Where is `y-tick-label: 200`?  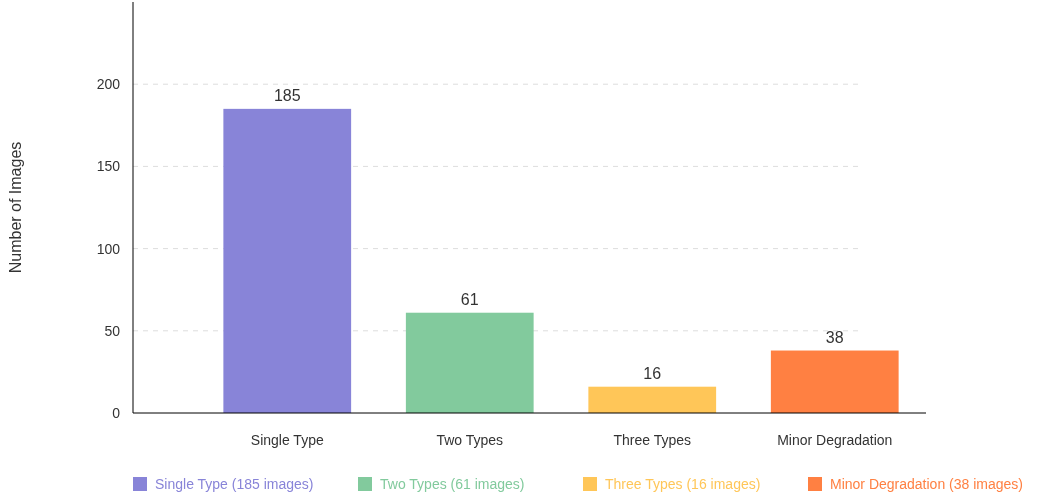
y-tick-label: 200 is located at coordinates (108, 84).